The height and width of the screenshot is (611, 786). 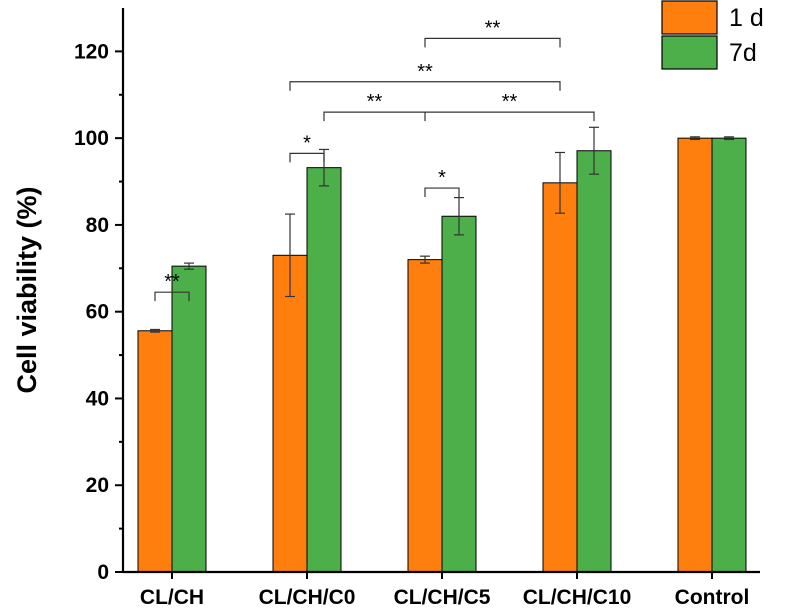 I want to click on y-tick-label: 80, so click(x=97, y=225).